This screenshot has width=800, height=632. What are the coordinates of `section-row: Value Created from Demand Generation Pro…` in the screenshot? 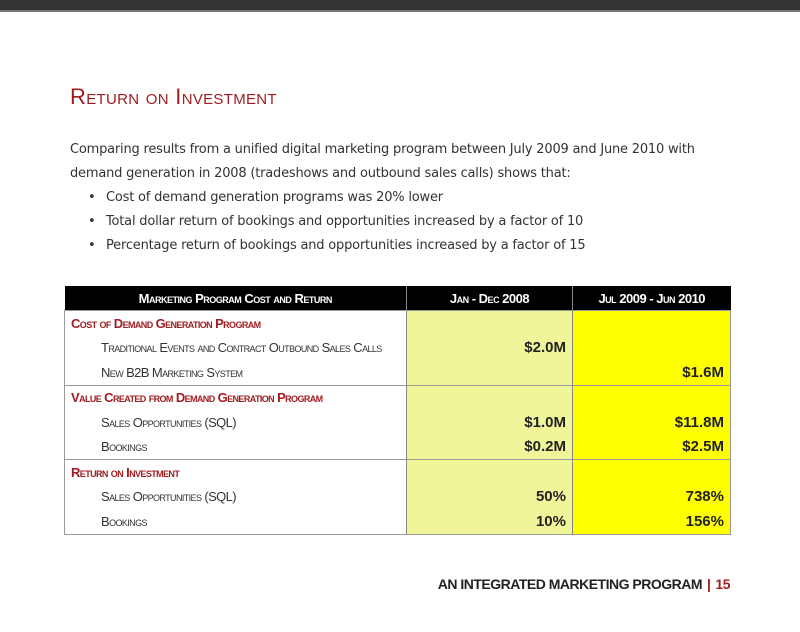 It's located at (397, 397).